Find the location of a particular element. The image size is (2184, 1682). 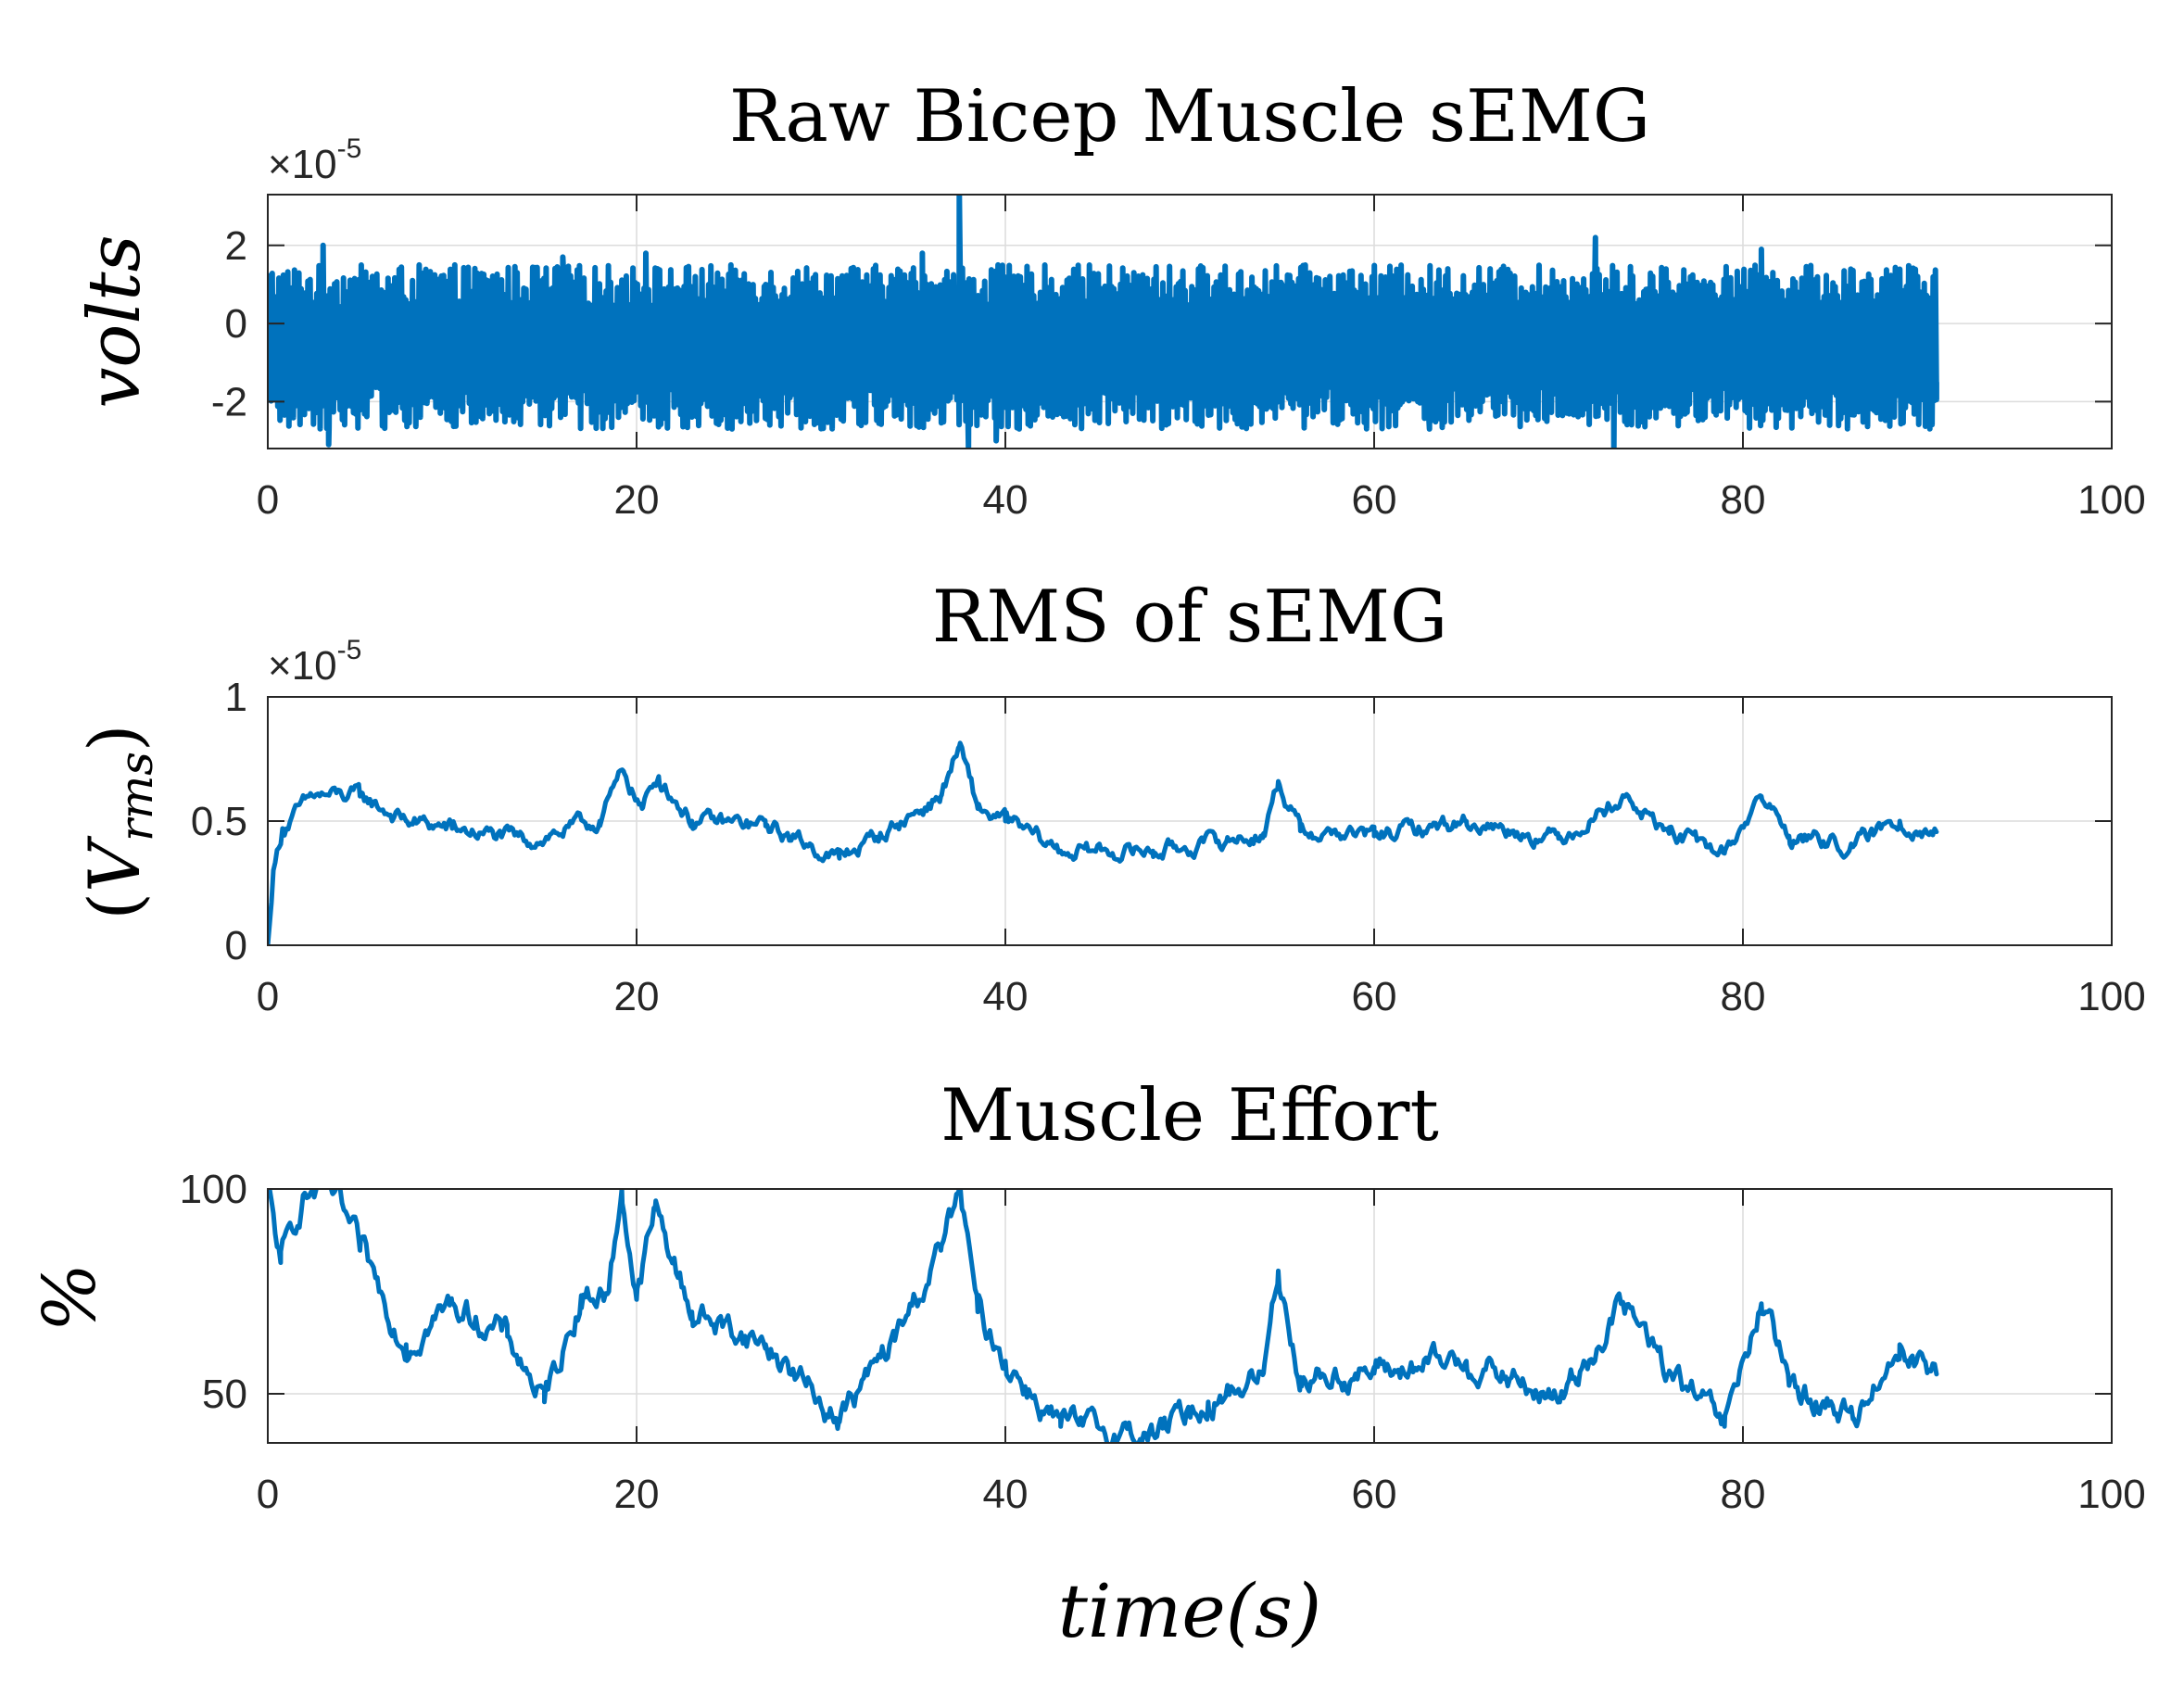

raw-semg-axes-box is located at coordinates (1190, 321).